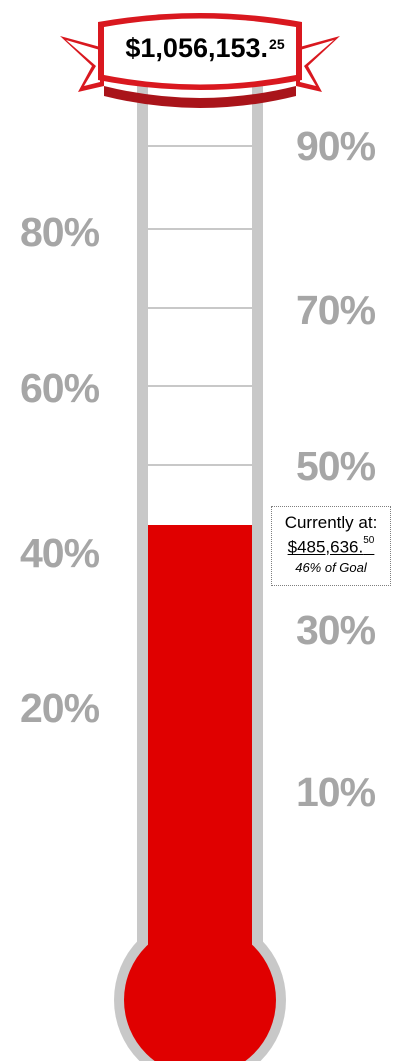 The image size is (399, 1061). I want to click on scale-ticks, so click(200, 305).